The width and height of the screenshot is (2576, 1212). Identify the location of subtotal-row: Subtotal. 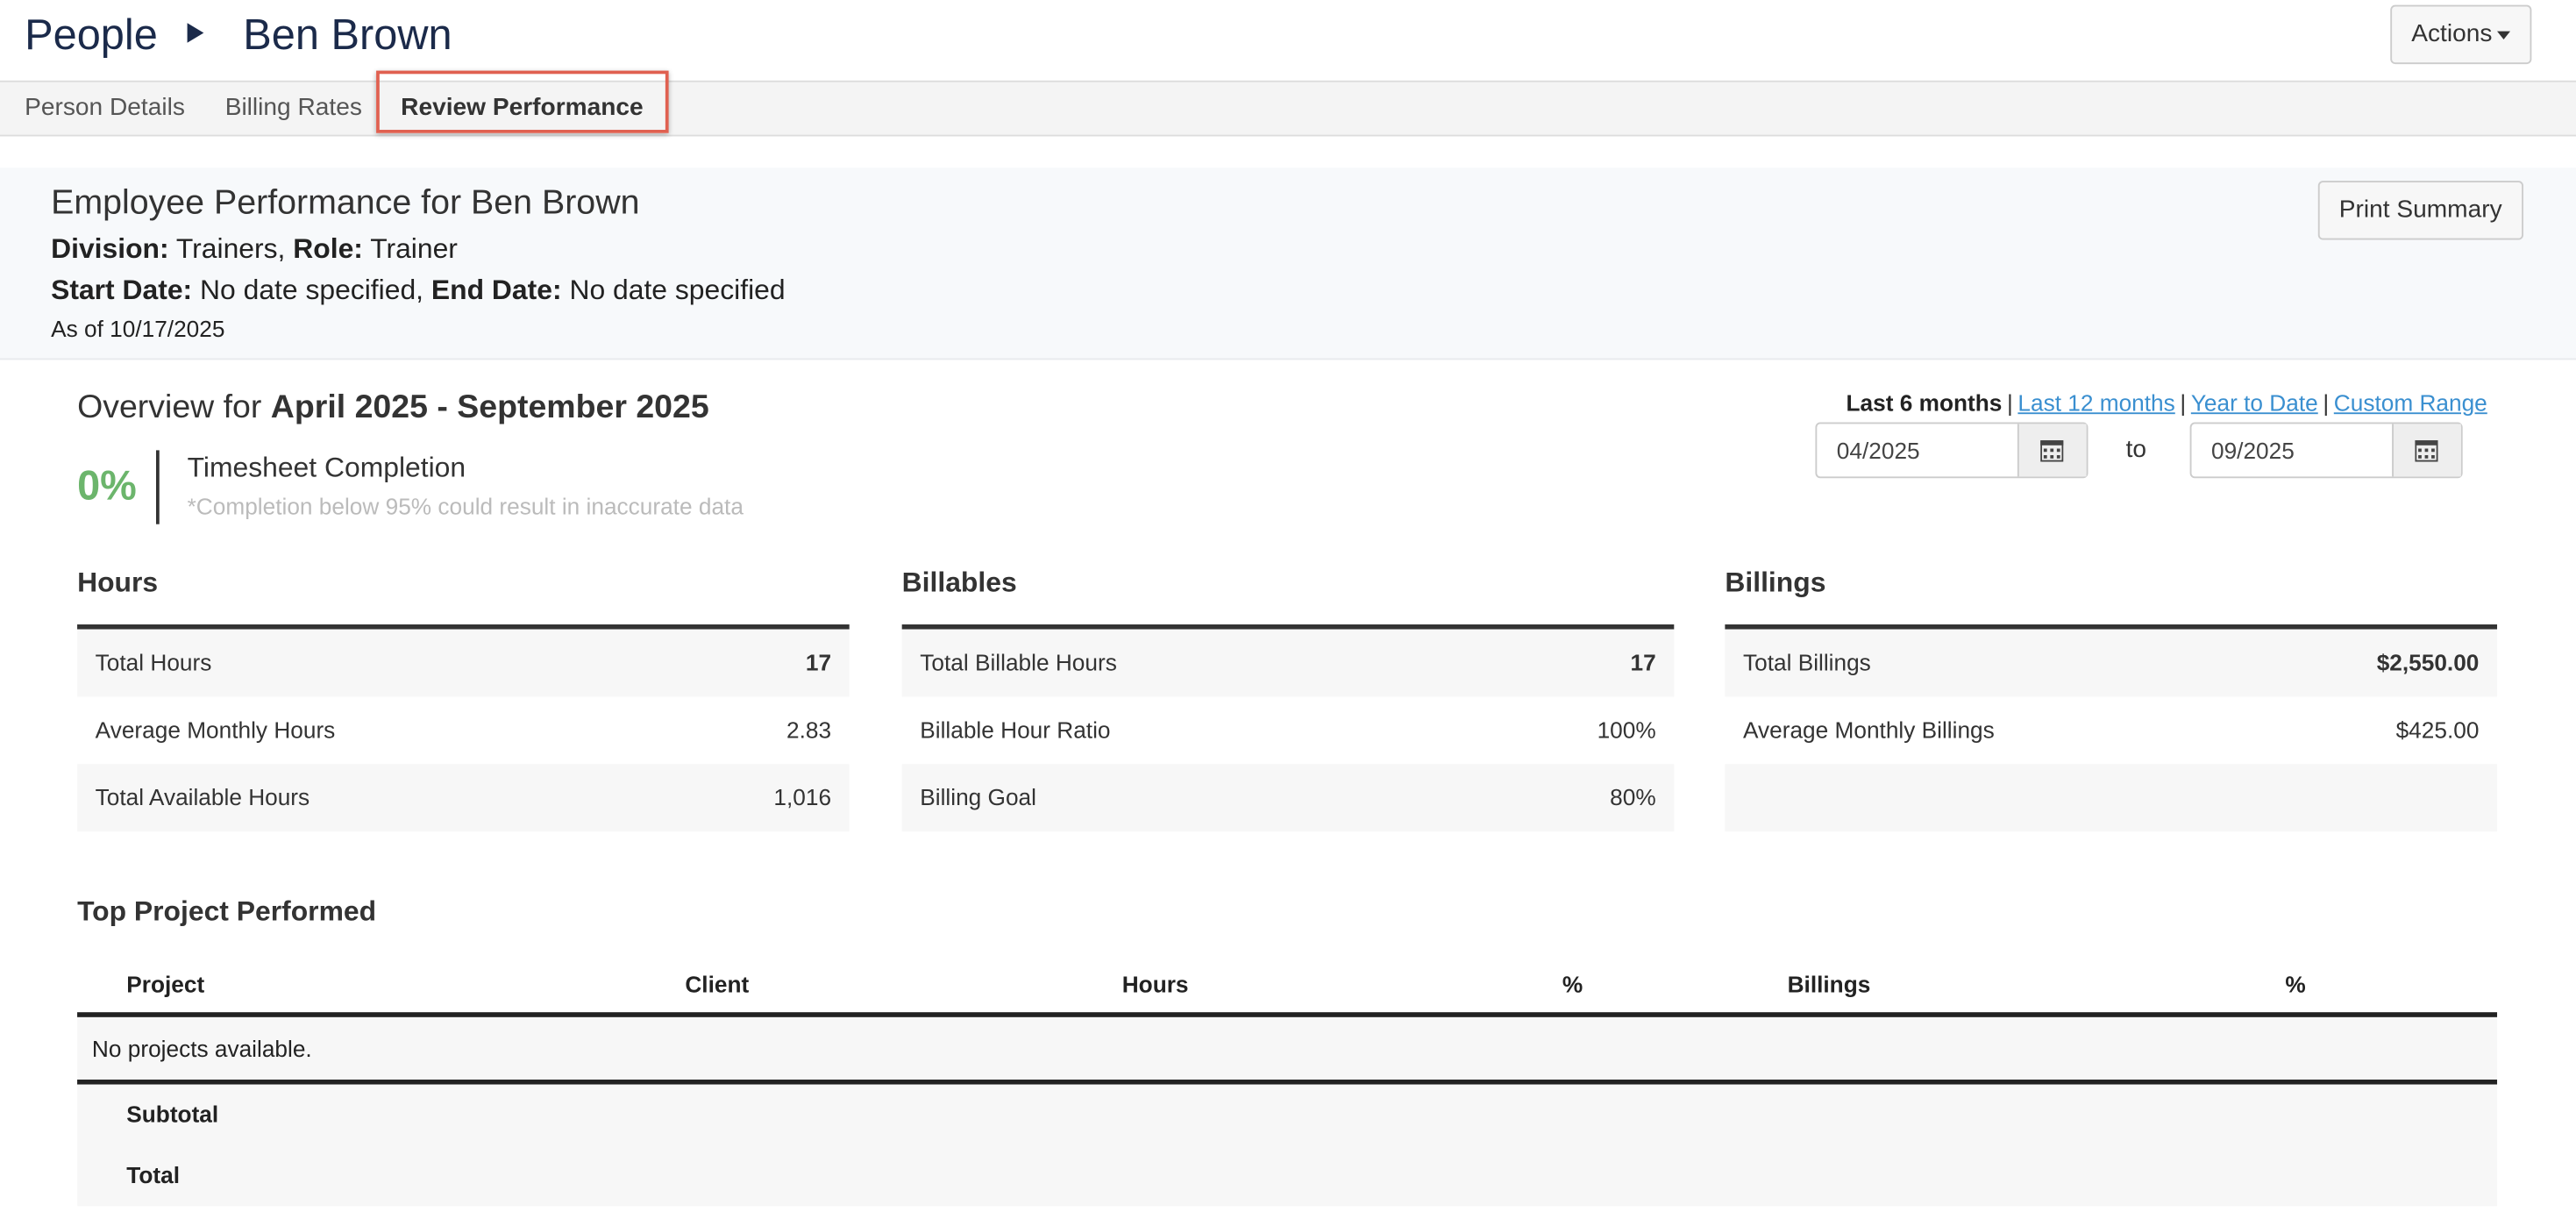
(1287, 1114).